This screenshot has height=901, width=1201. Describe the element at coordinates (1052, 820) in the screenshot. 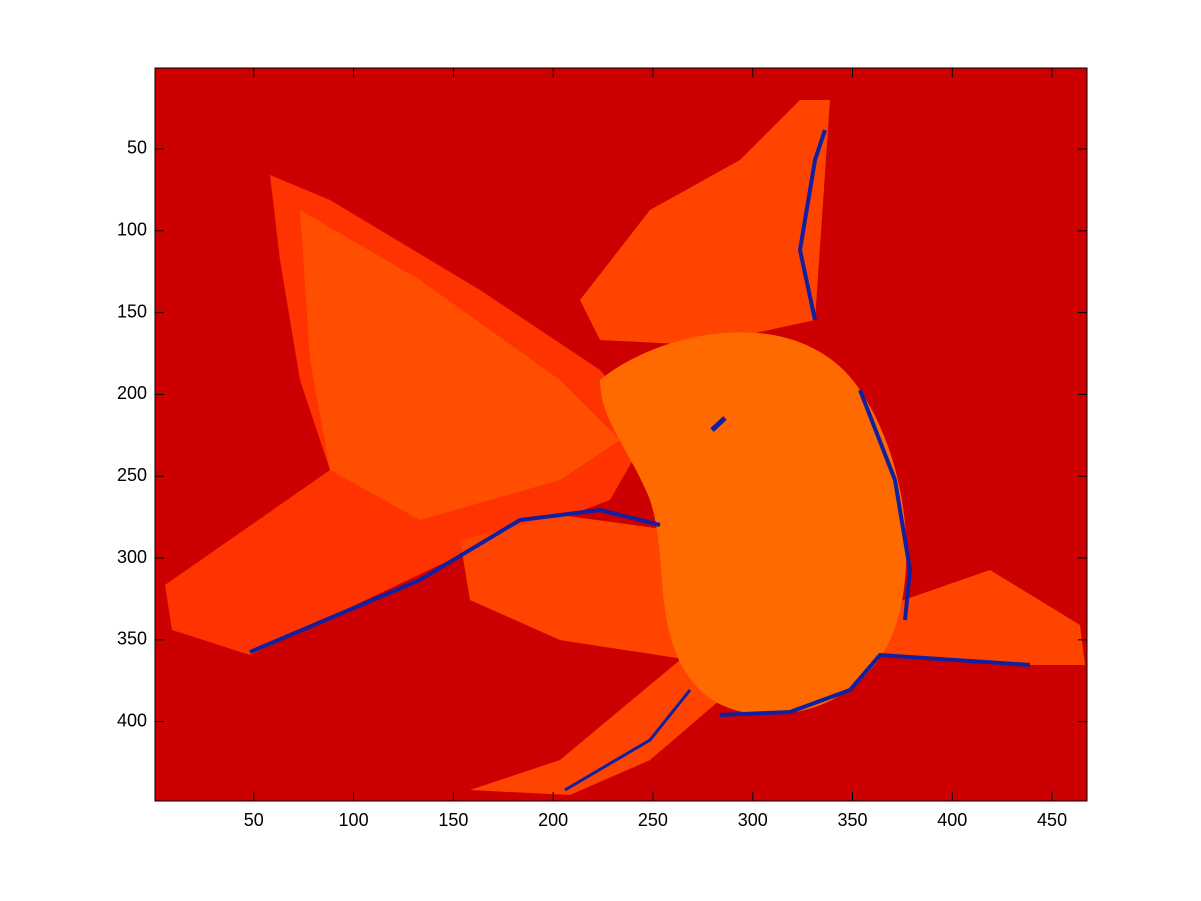

I see `x-tick-label: 450` at that location.